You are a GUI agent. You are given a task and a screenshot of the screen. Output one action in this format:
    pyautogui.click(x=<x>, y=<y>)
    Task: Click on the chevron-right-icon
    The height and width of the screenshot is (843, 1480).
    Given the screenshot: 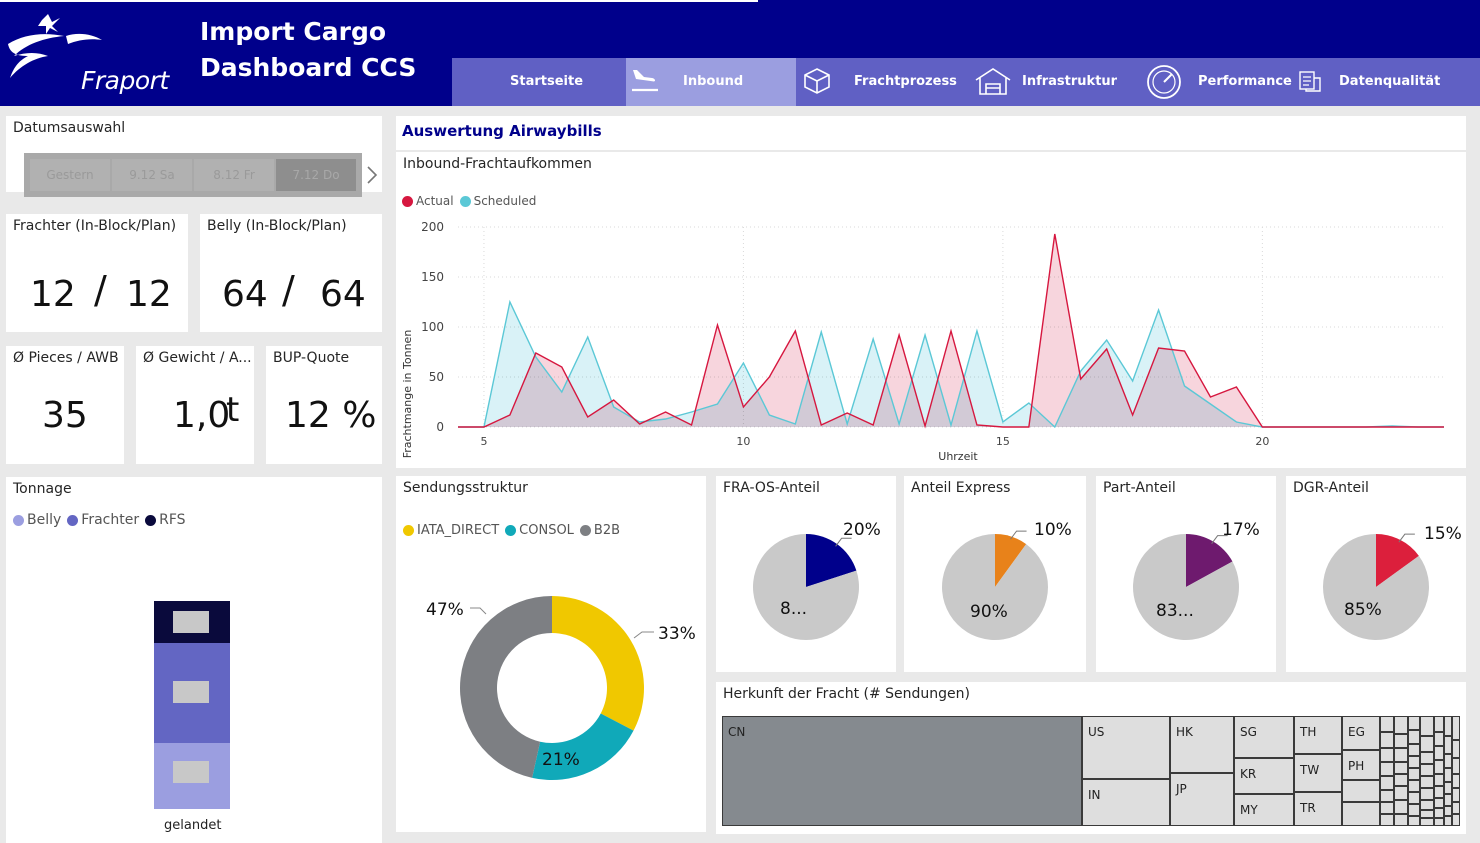 What is the action you would take?
    pyautogui.click(x=372, y=175)
    